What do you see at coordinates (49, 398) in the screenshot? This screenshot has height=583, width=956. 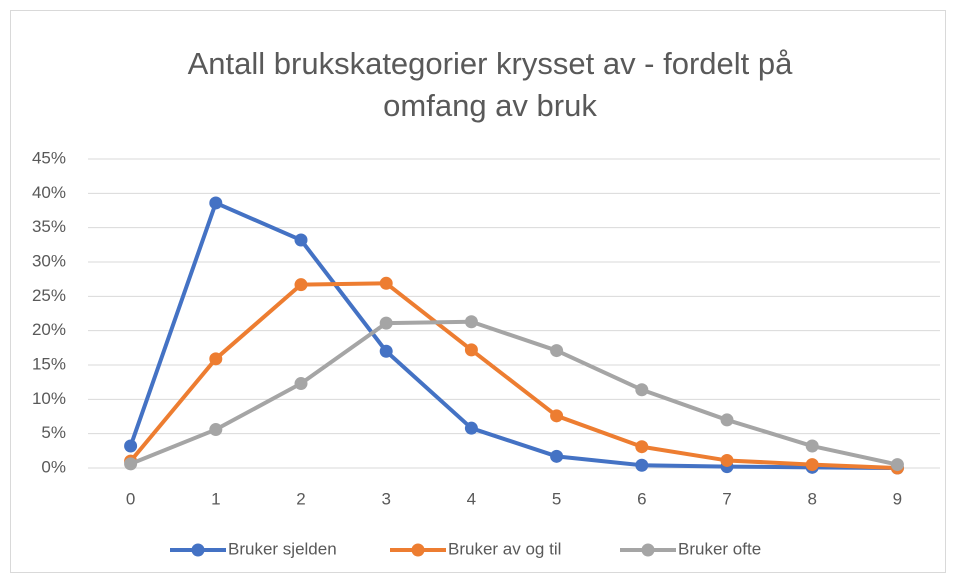 I see `y-tick-label: 10%` at bounding box center [49, 398].